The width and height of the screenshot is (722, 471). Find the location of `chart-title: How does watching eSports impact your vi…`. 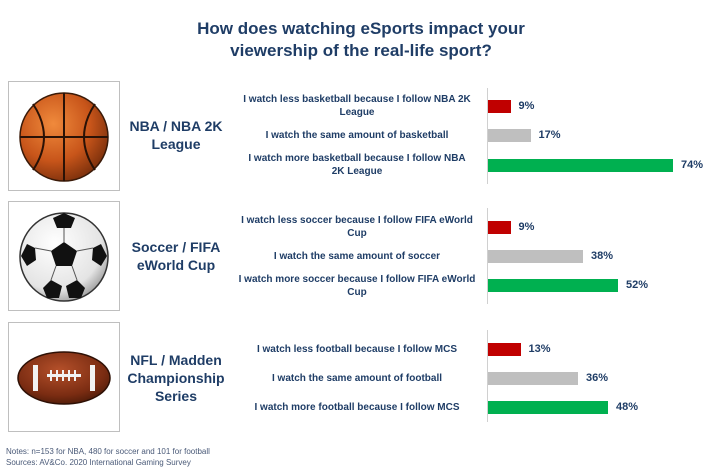

chart-title: How does watching eSports impact your vi… is located at coordinates (361, 40).